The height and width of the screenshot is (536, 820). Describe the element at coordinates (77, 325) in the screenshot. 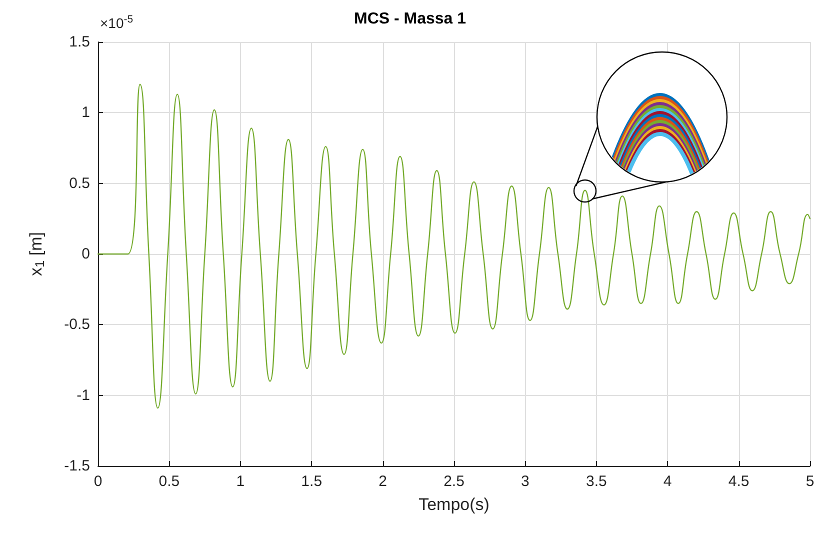

I see `y-tick-label: -0.5` at that location.